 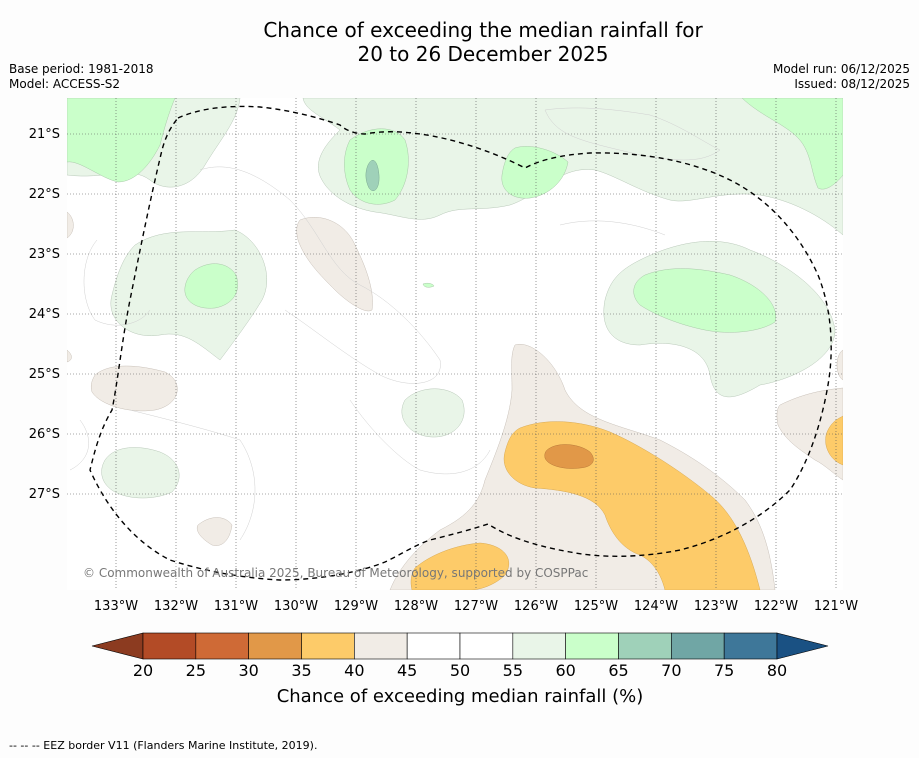 What do you see at coordinates (296, 606) in the screenshot?
I see `lon-label: 130°W` at bounding box center [296, 606].